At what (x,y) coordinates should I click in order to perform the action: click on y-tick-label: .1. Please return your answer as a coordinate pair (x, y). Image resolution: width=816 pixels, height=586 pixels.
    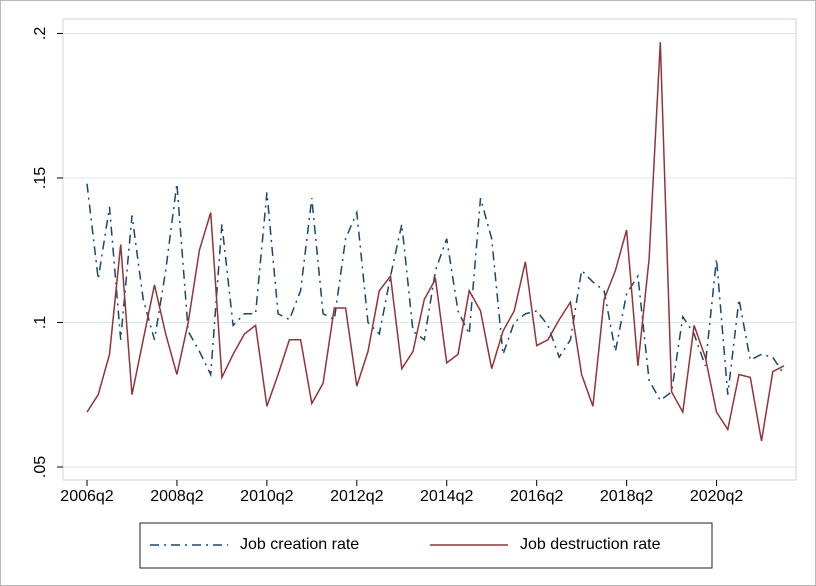
    Looking at the image, I should click on (40, 322).